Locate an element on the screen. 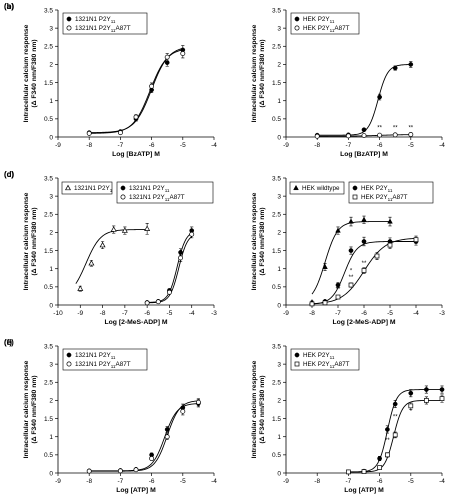  panel-b-xtick-label-3: -6 is located at coordinates (380, 145).